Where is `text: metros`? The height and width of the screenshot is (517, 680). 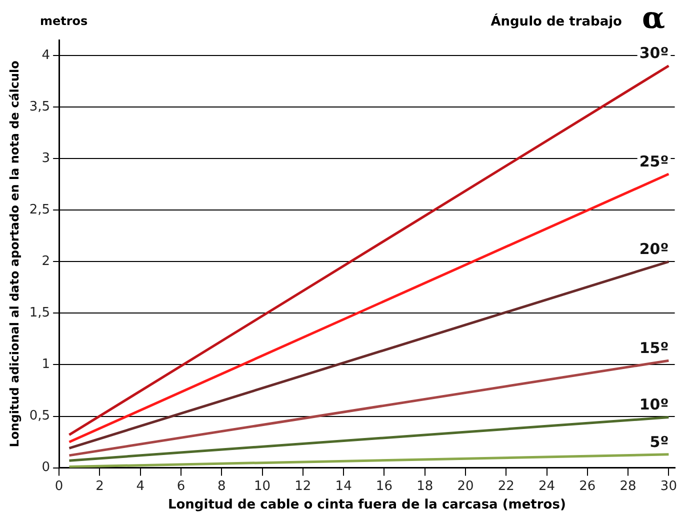
text: metros is located at coordinates (64, 21).